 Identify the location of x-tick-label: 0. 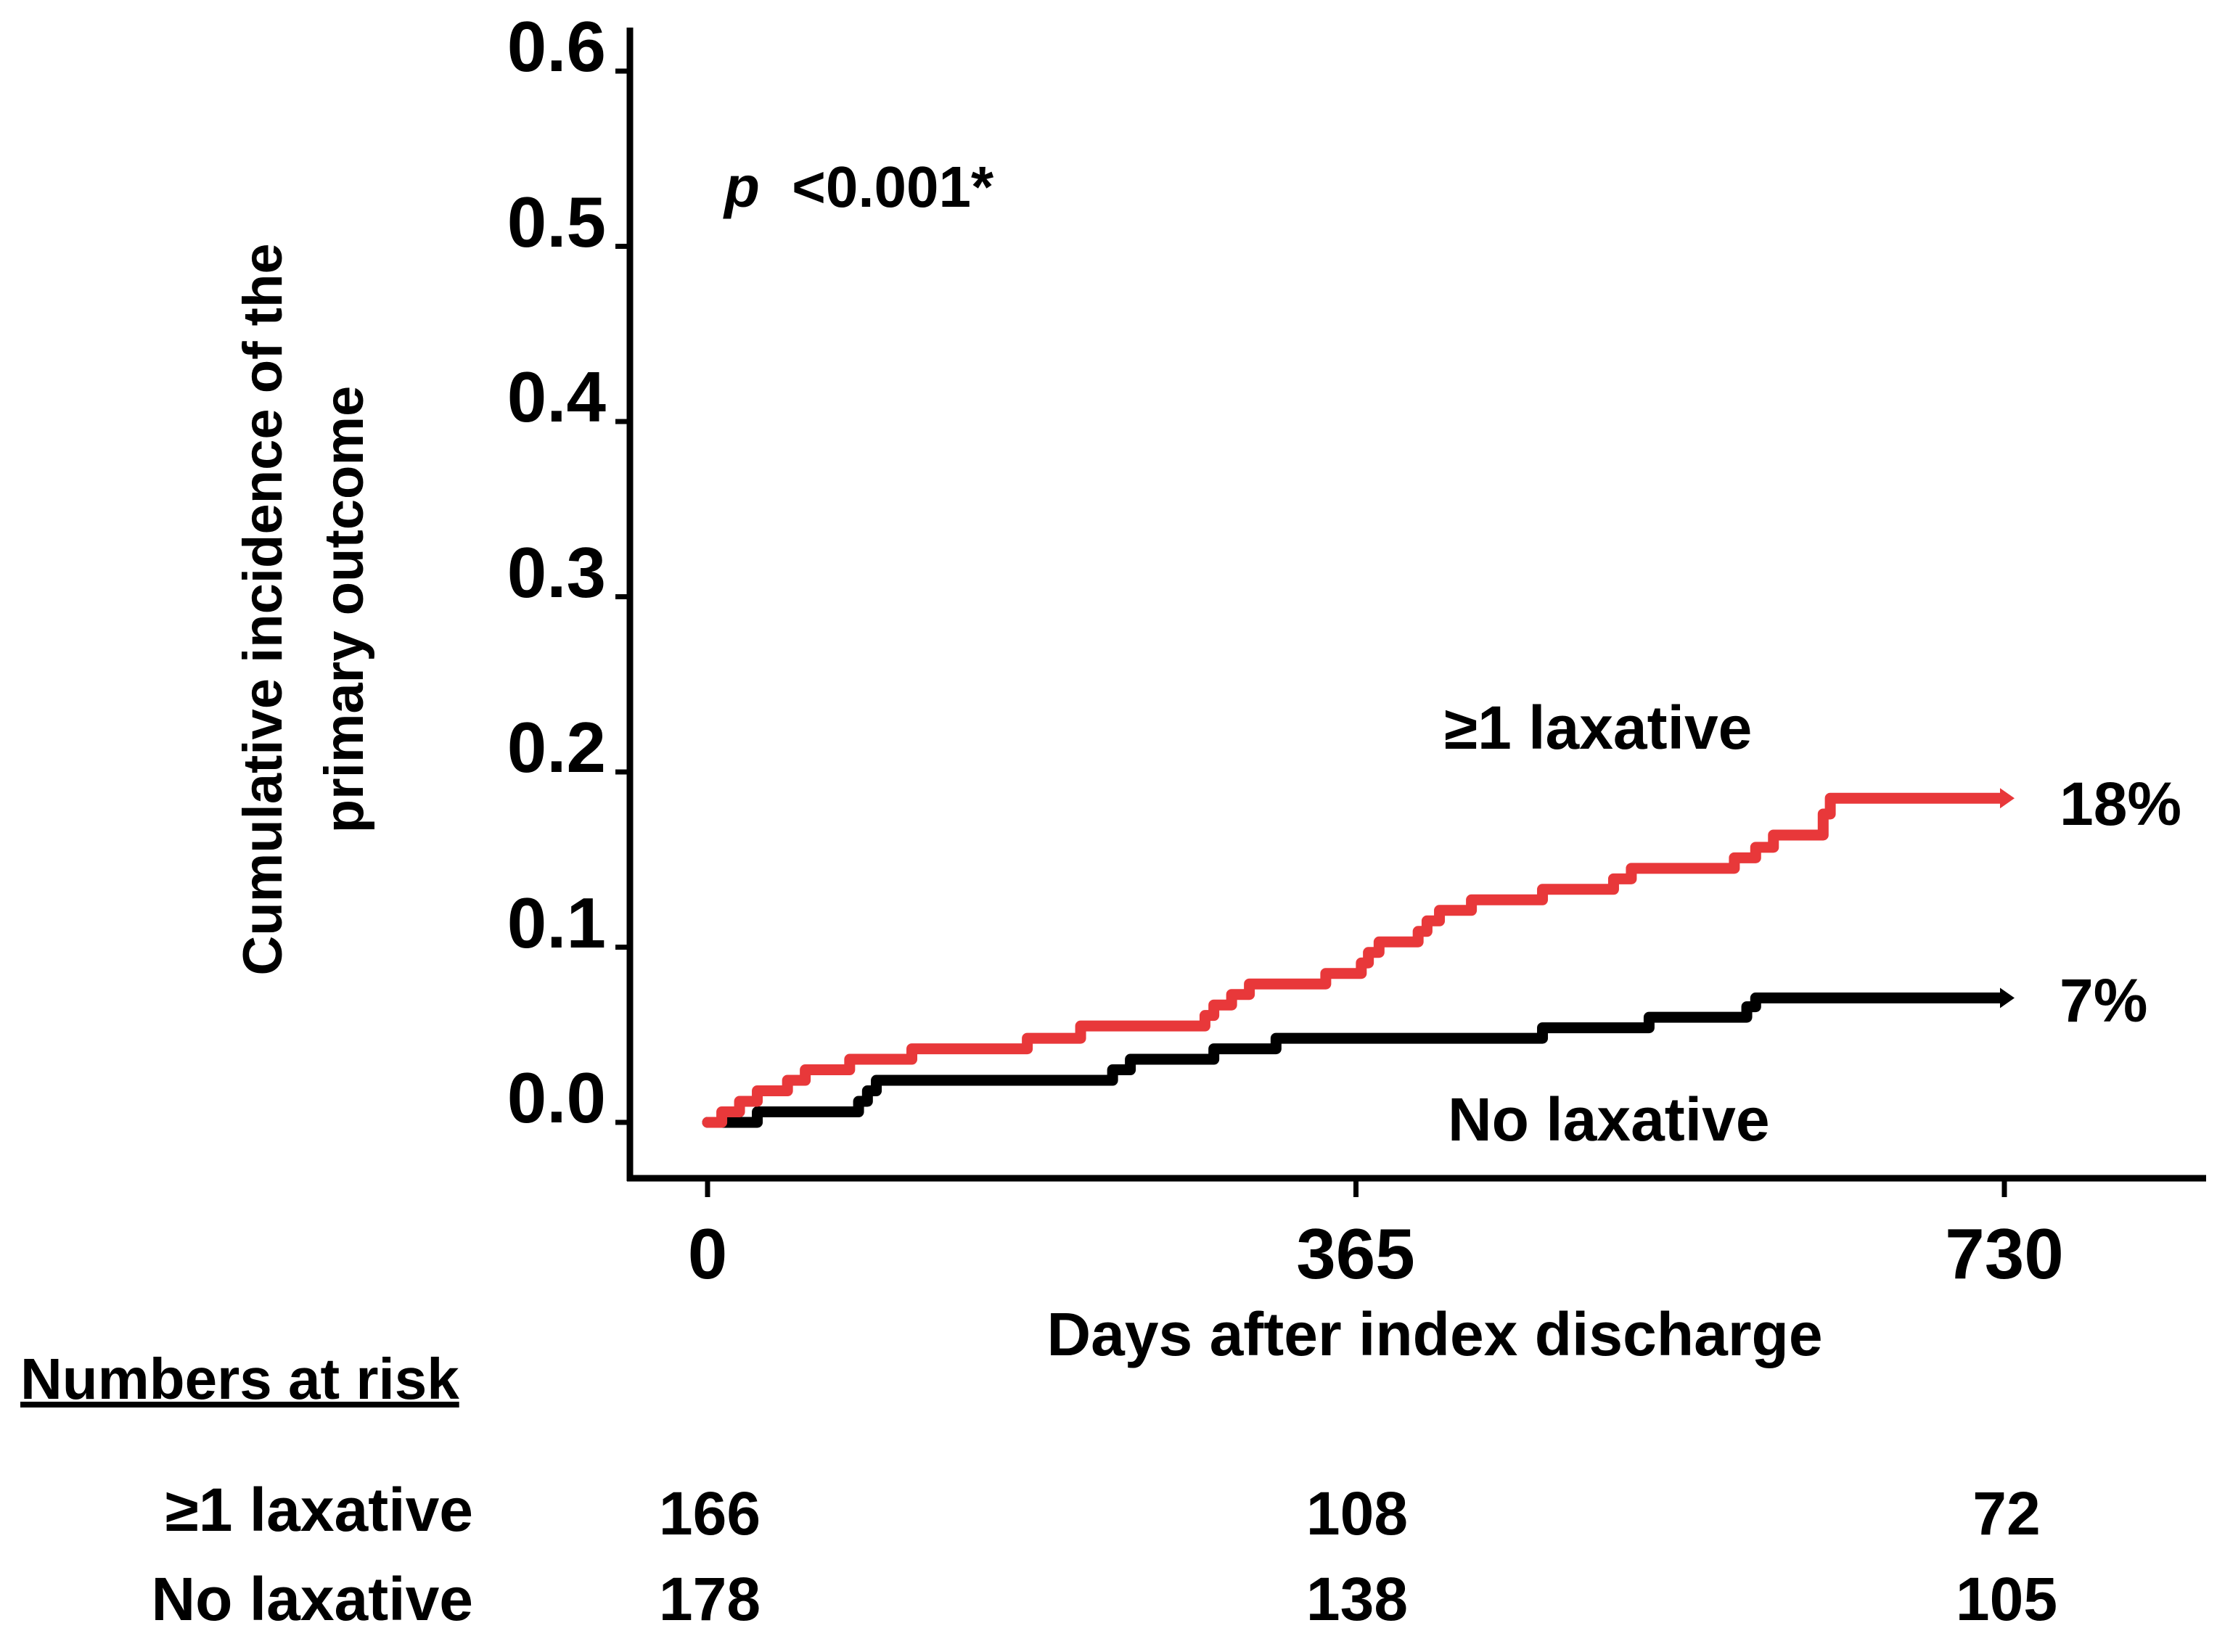
(708, 1254).